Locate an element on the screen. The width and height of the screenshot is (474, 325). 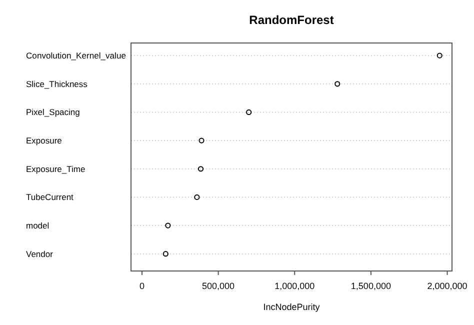
y-tick-label: Exposure_Time is located at coordinates (56, 169).